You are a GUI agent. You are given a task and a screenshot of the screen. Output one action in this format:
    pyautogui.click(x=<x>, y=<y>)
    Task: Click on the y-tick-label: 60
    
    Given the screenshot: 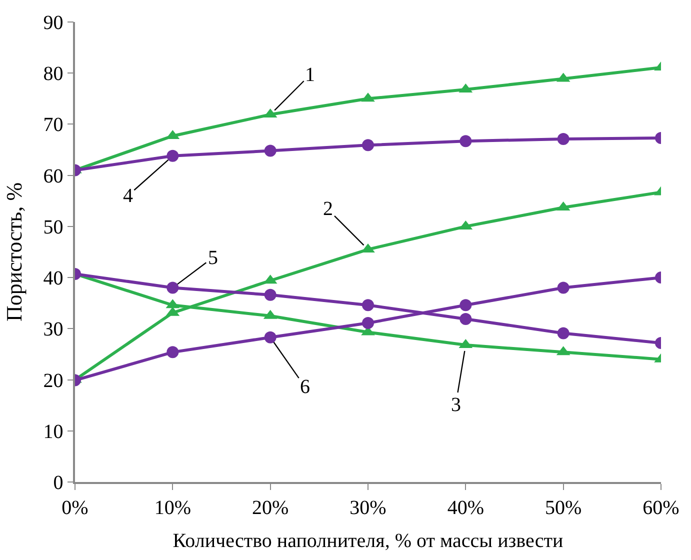 What is the action you would take?
    pyautogui.click(x=53, y=176)
    